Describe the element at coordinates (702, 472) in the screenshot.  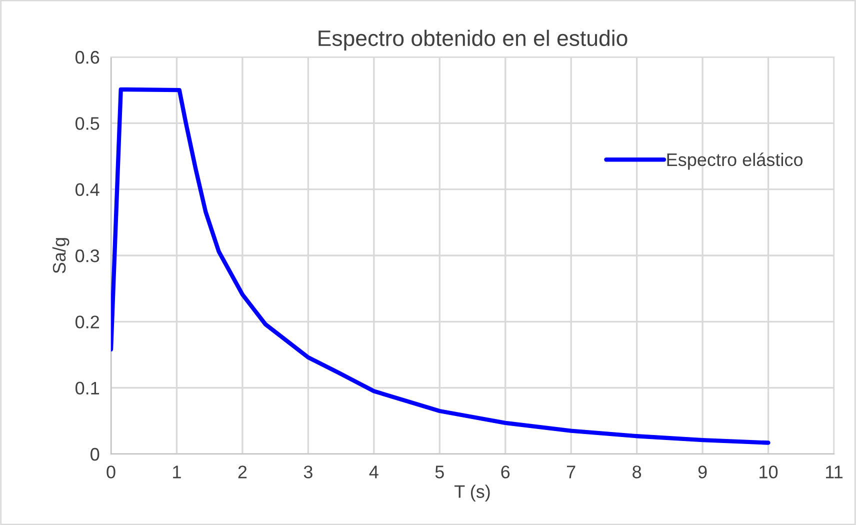
I see `x-tick-label: 9` at that location.